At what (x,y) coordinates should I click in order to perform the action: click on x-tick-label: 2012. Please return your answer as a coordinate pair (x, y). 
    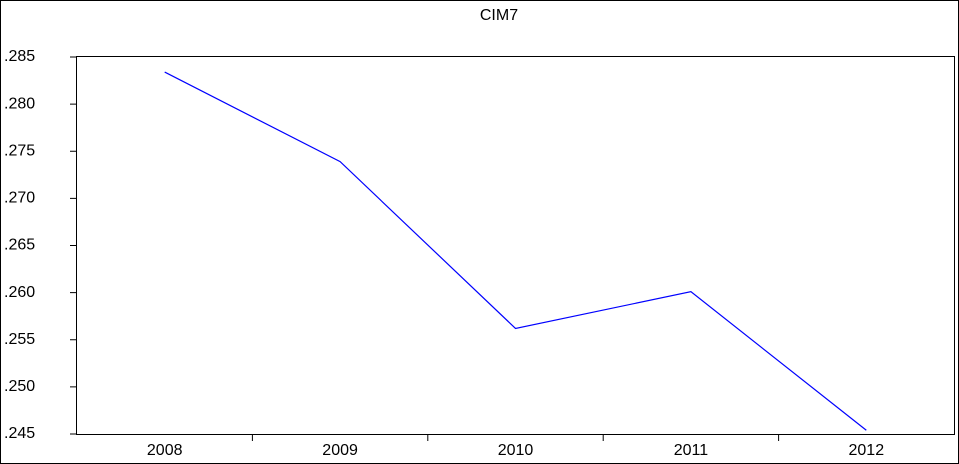
    Looking at the image, I should click on (867, 450).